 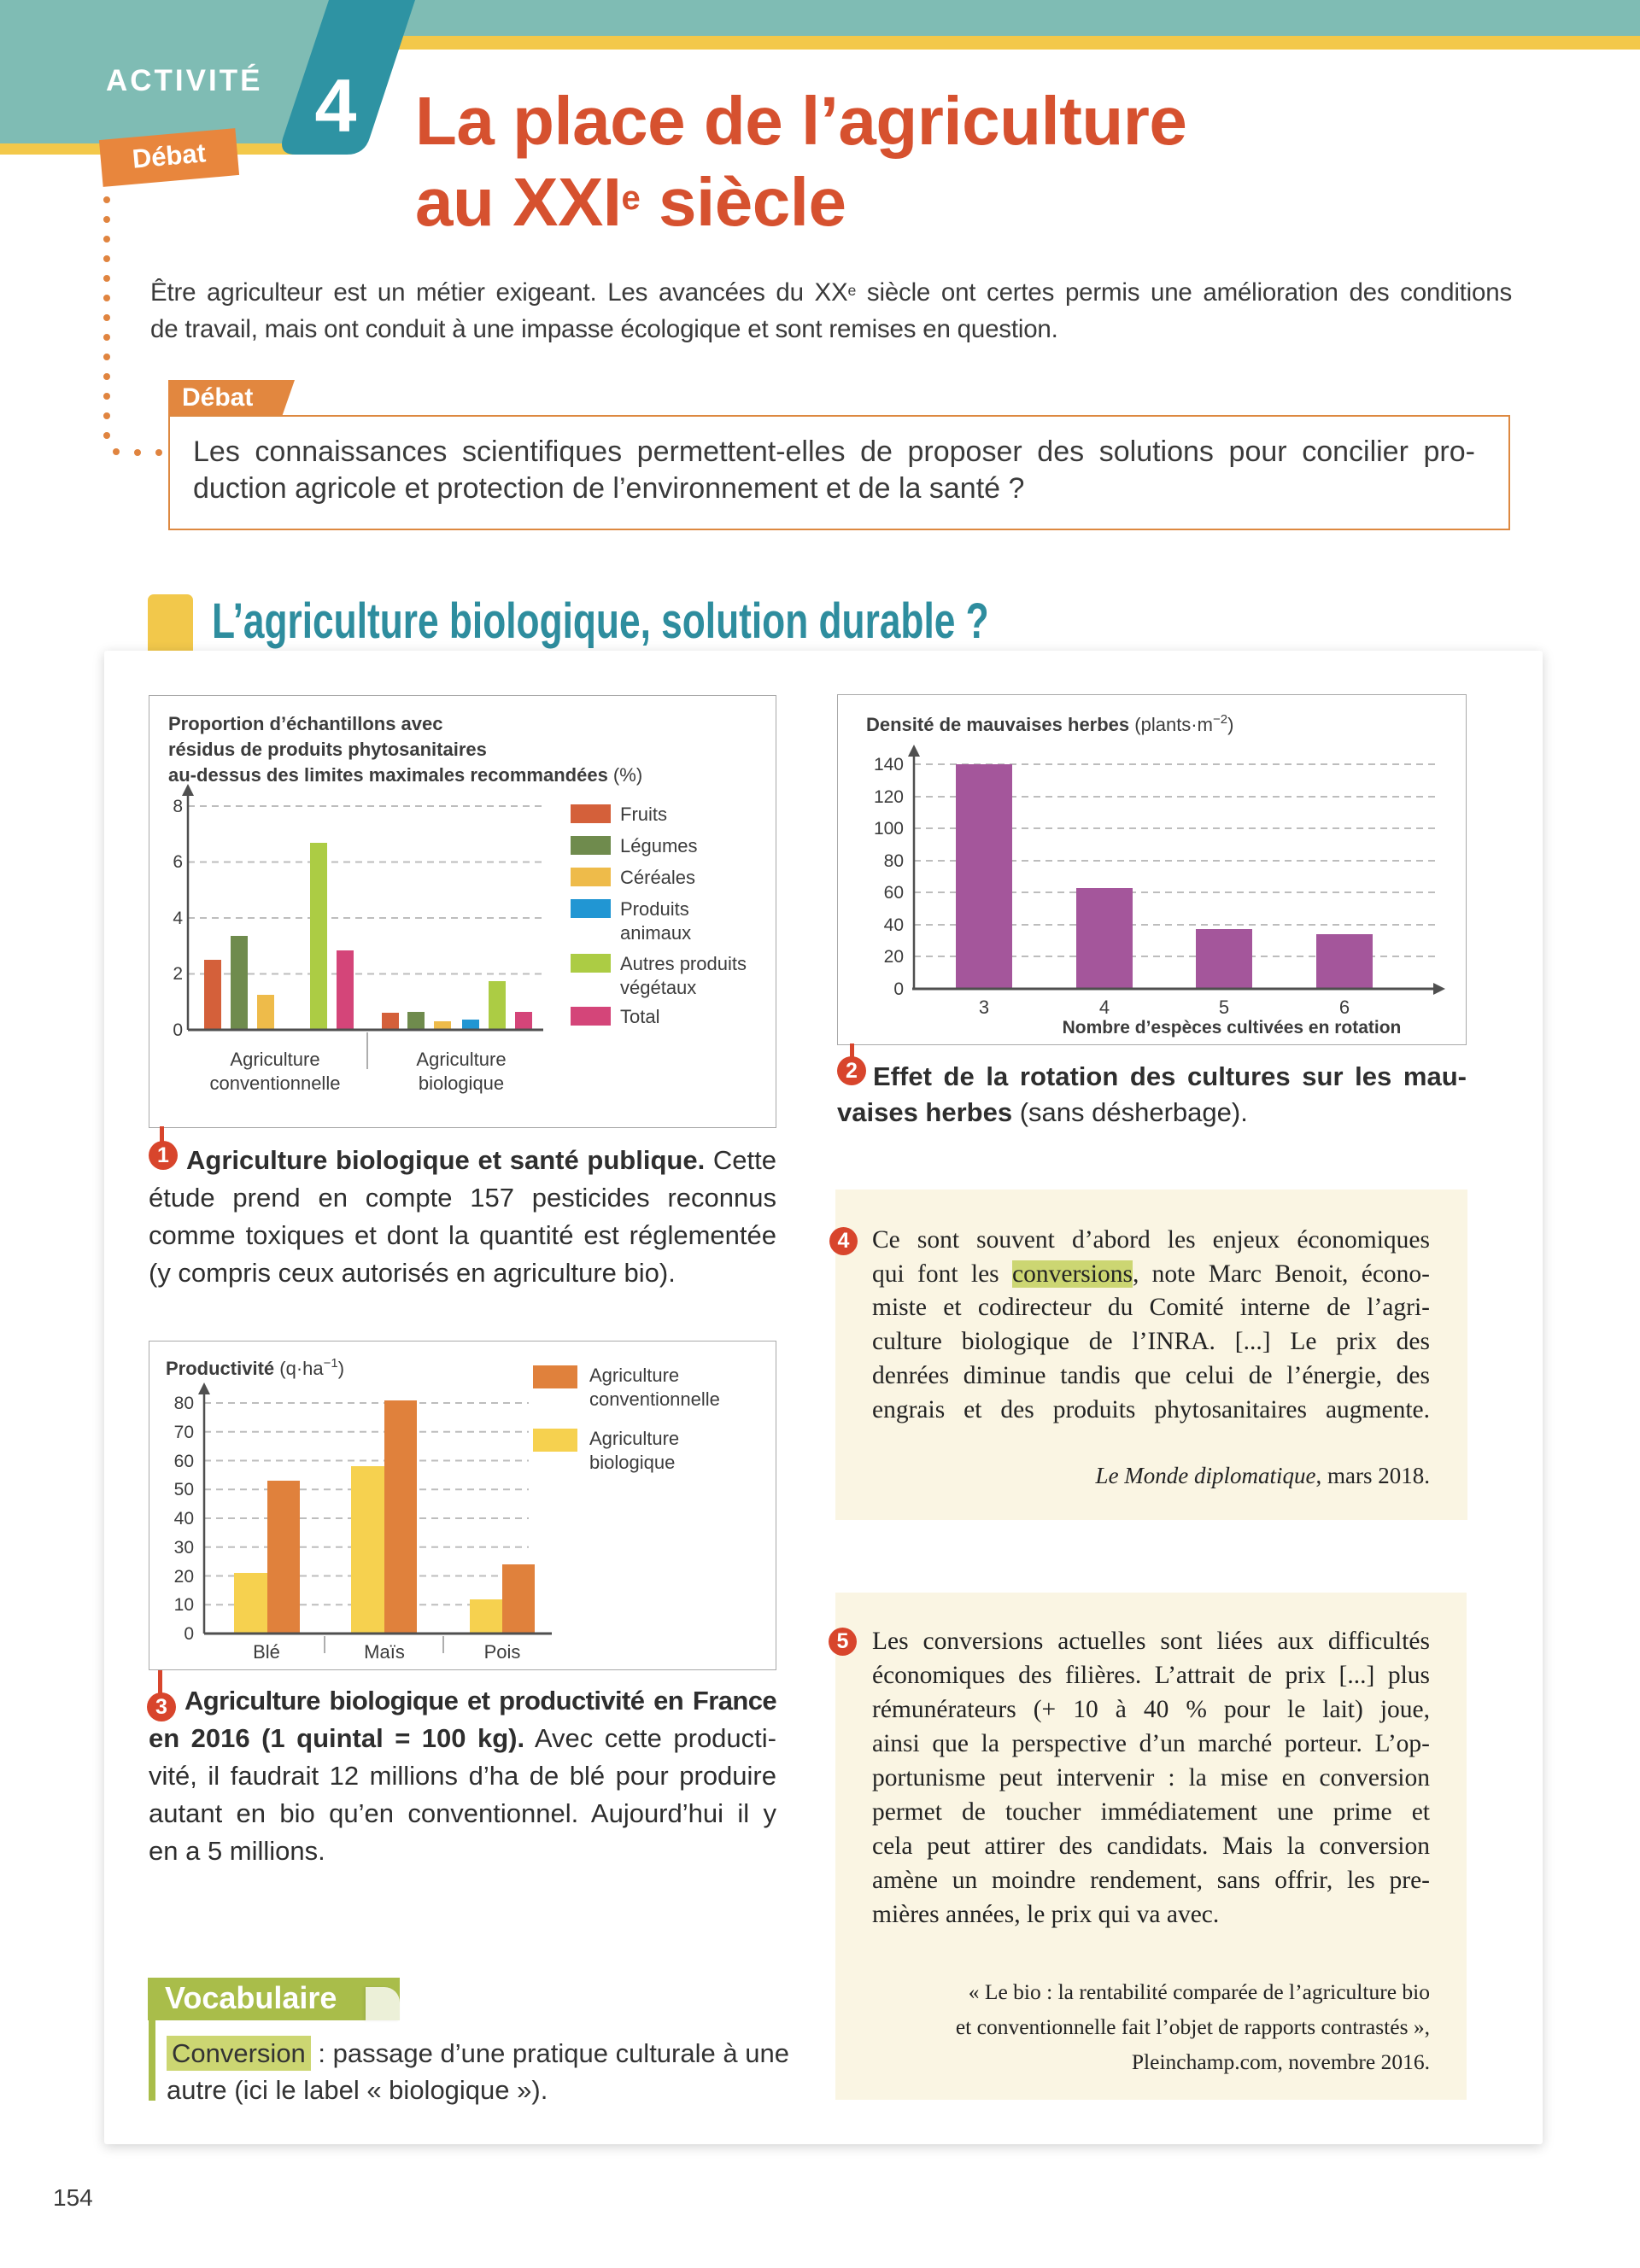 I want to click on svg-text: Pois, so click(x=502, y=1652).